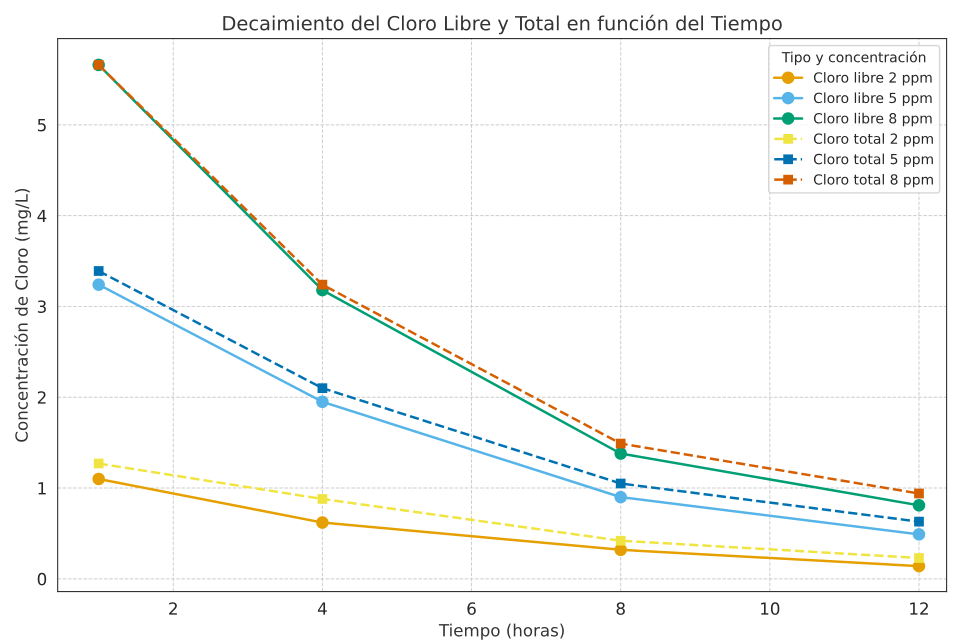  Describe the element at coordinates (873, 99) in the screenshot. I see `legend-label: Cloro libre 5 ppm` at that location.